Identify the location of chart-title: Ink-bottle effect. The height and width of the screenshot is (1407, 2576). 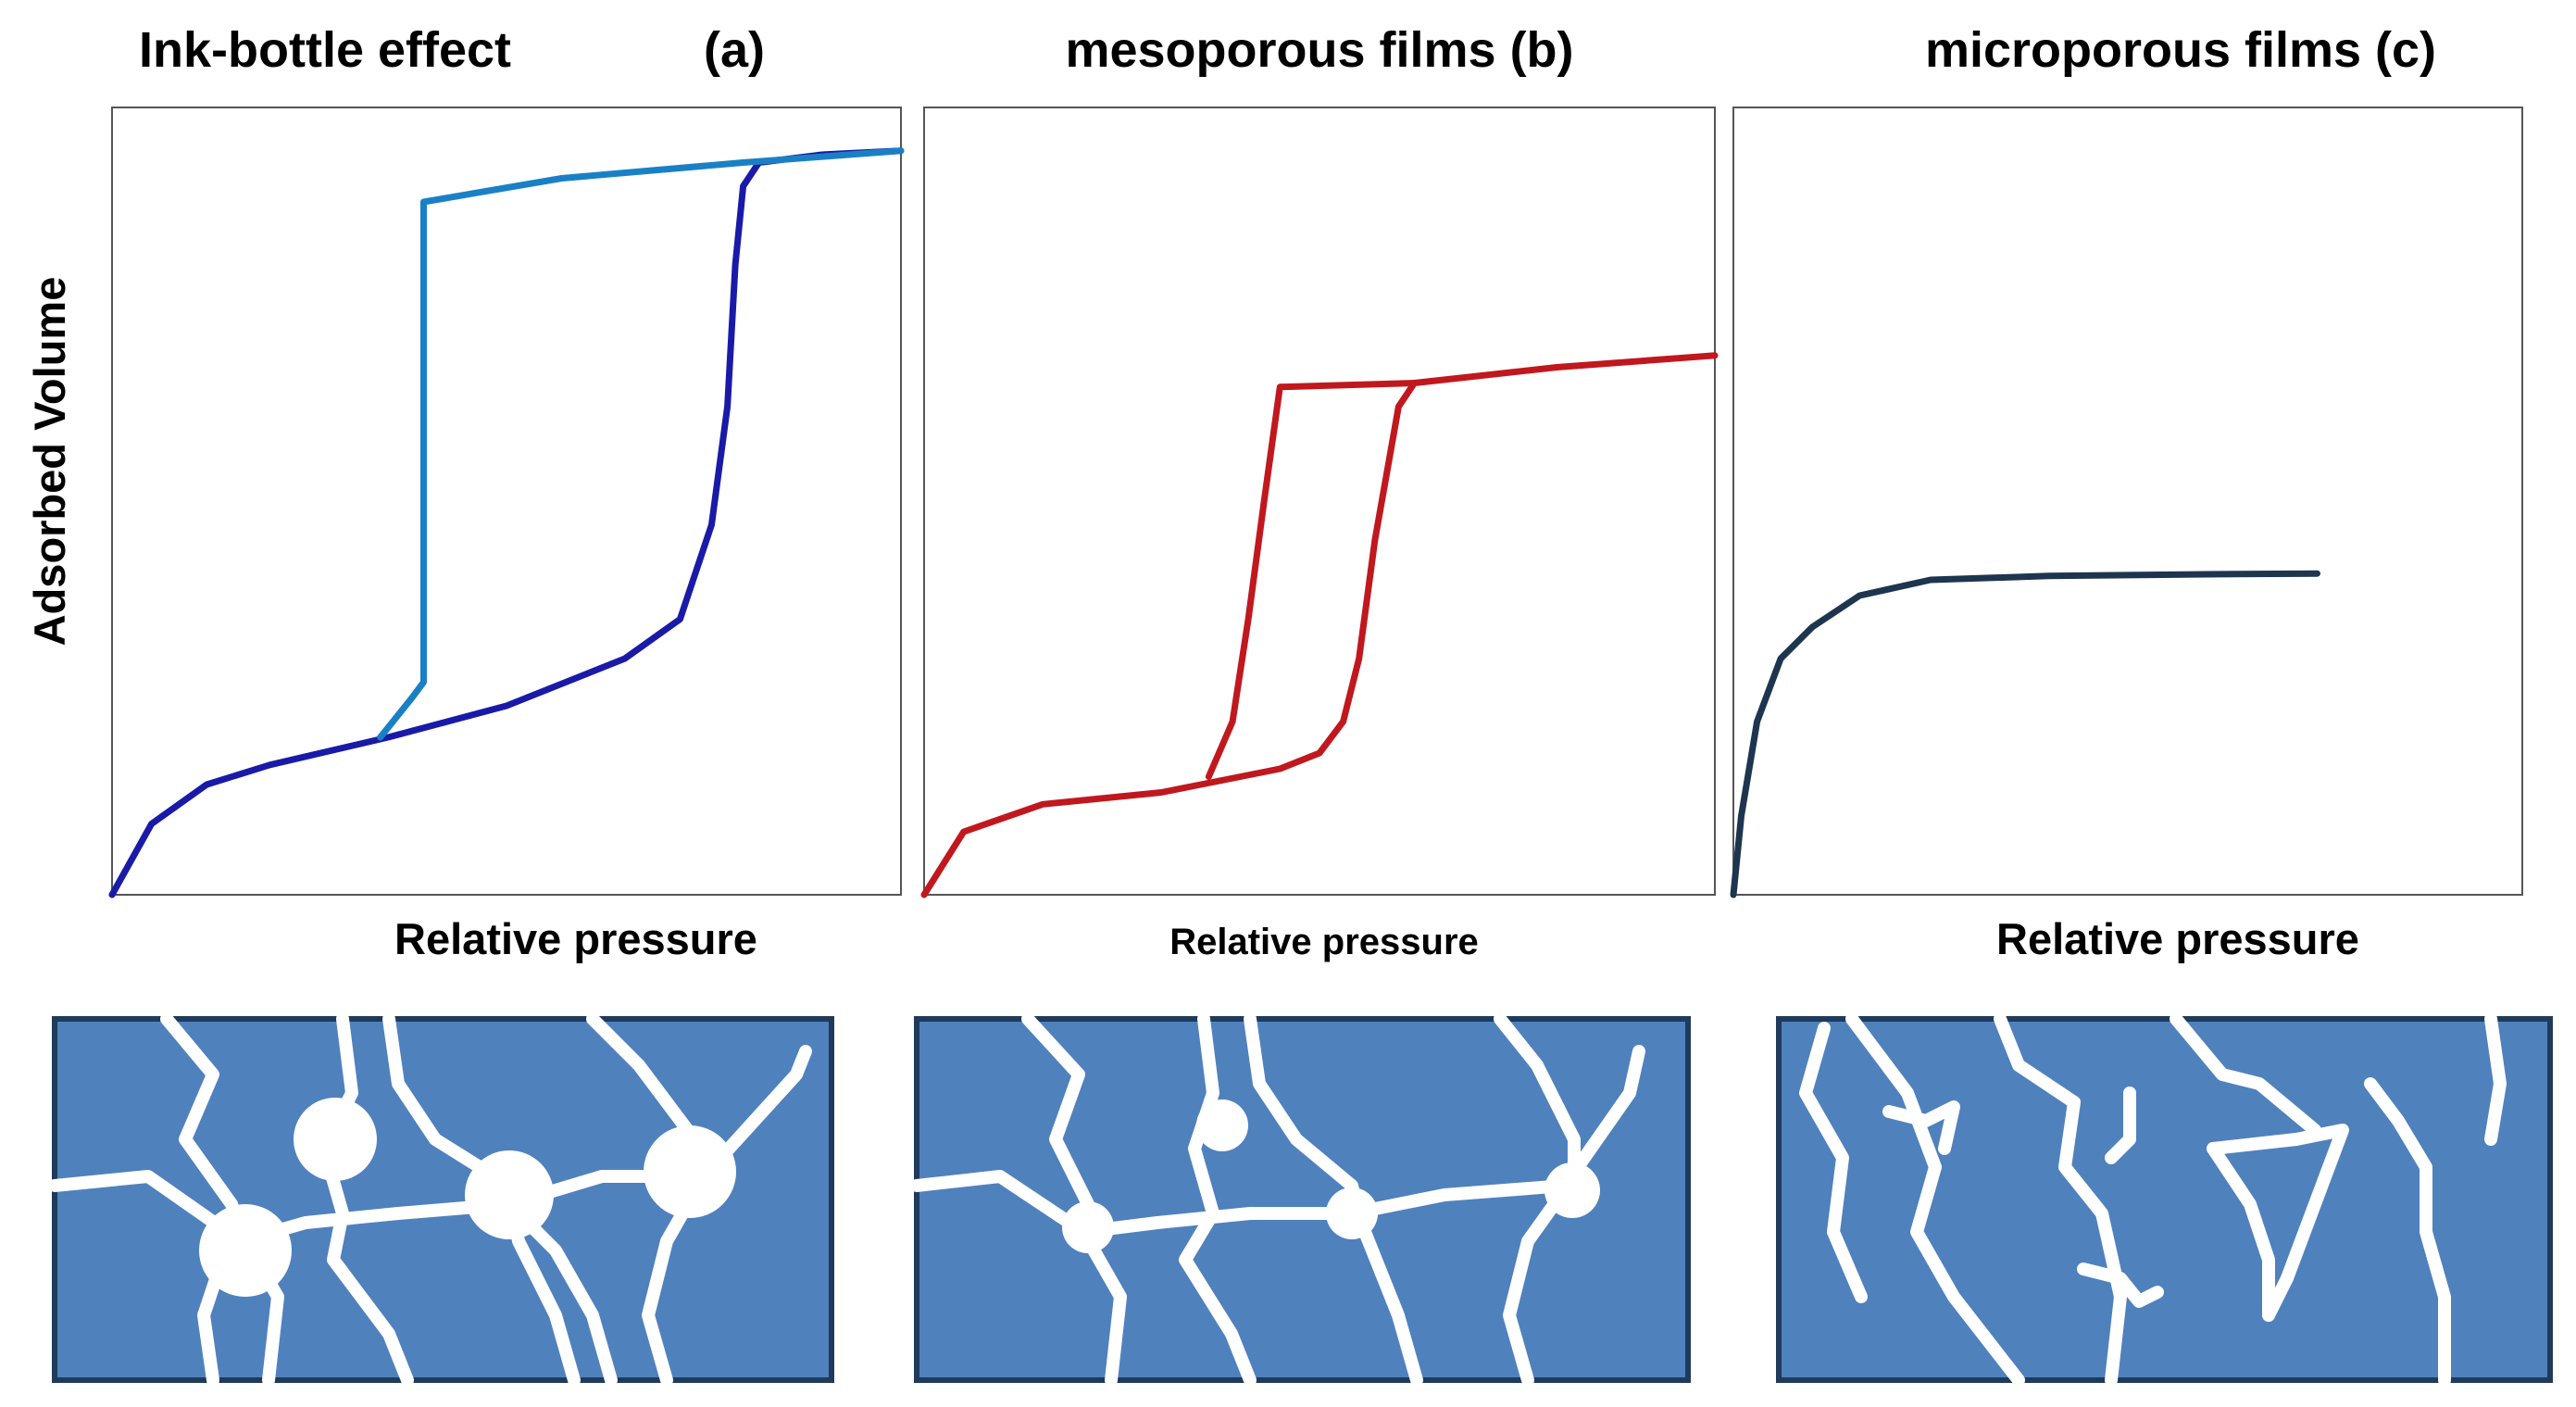
(325, 50).